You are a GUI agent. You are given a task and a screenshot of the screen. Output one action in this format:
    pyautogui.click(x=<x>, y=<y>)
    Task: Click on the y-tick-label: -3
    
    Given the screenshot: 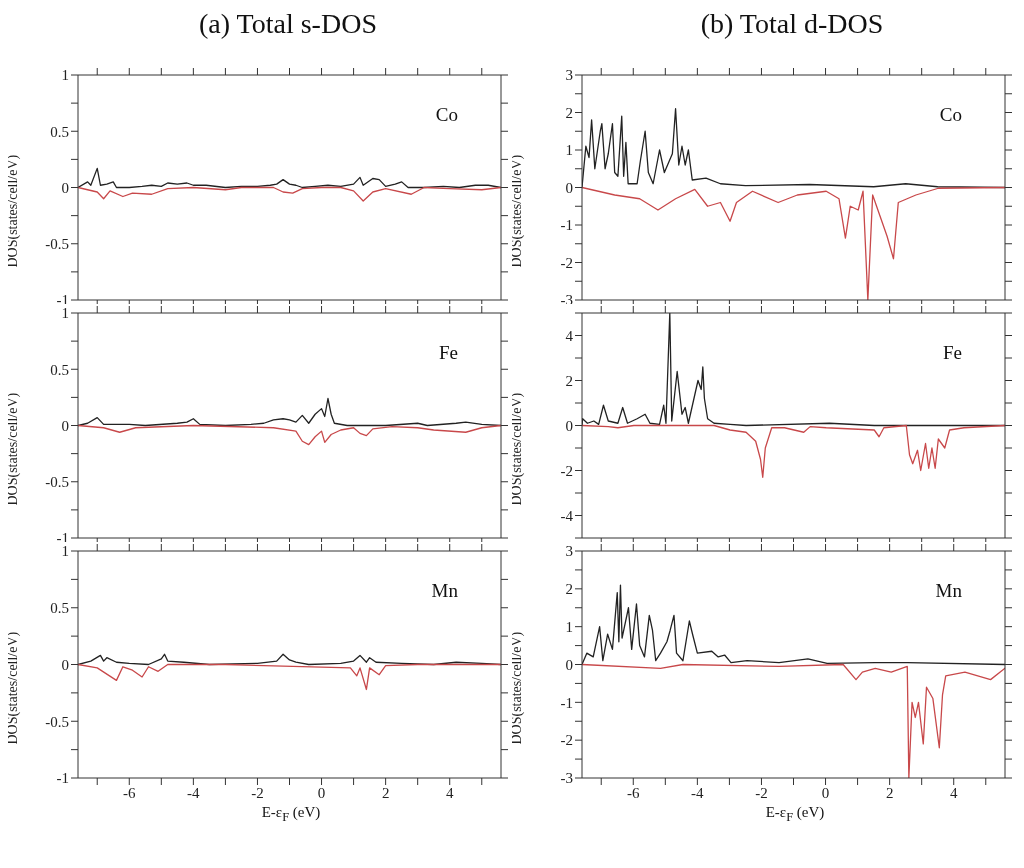 What is the action you would take?
    pyautogui.click(x=566, y=778)
    